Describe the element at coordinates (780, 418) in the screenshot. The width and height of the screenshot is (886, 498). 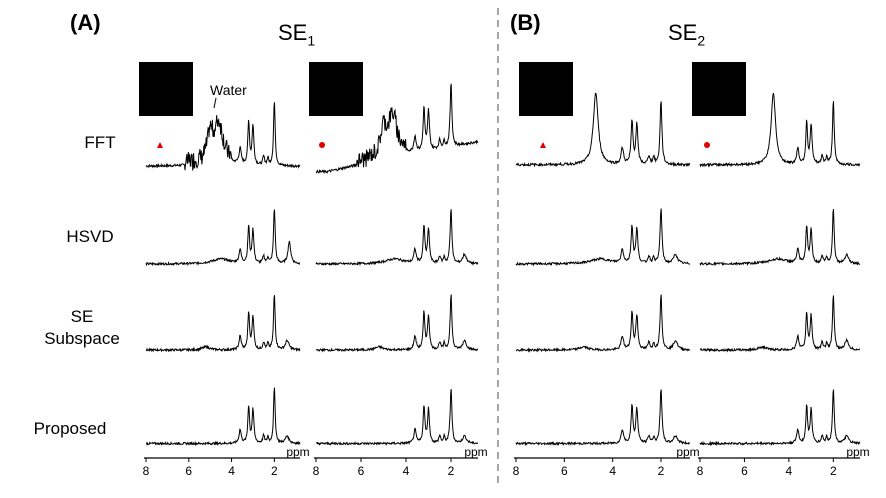
I see `spectrum-line-se2-circle-row3` at that location.